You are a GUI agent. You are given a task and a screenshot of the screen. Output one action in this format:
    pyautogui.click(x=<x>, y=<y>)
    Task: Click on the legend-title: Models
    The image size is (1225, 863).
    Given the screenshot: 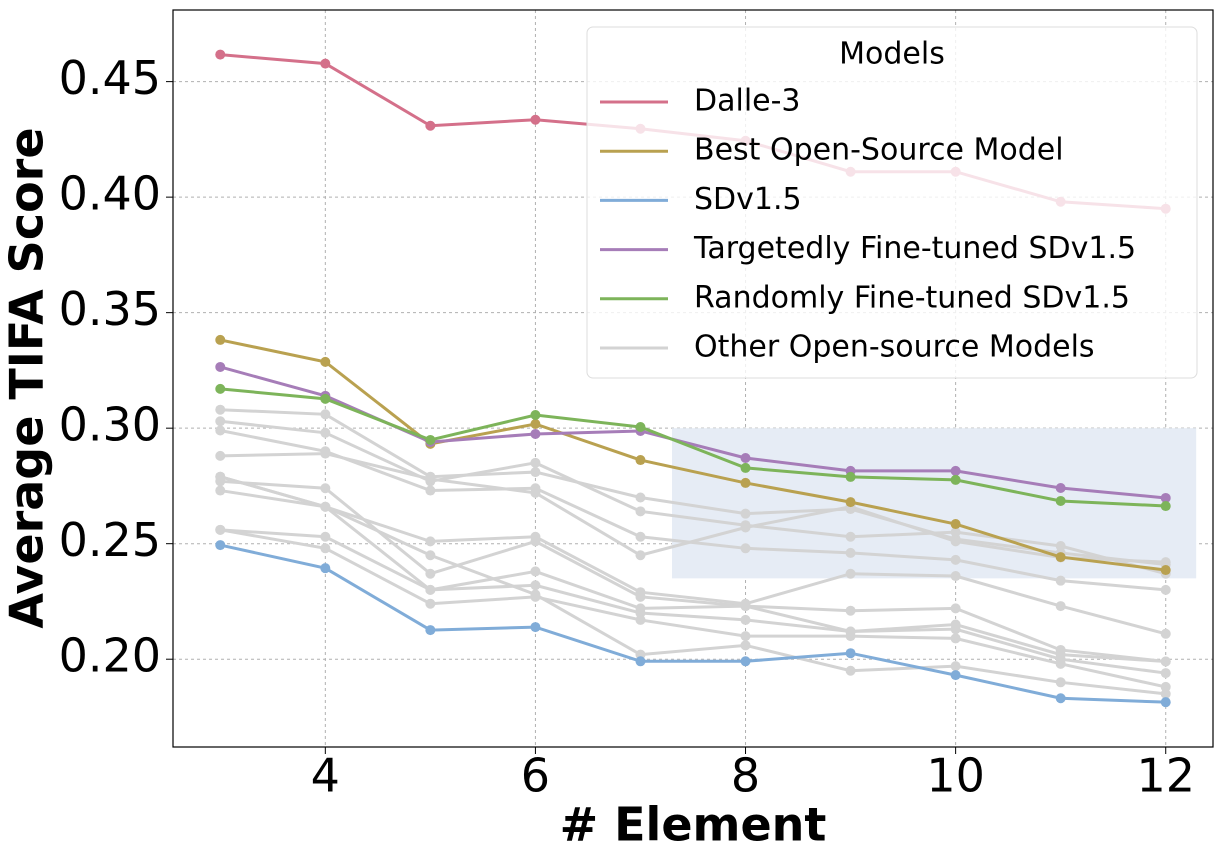 What is the action you would take?
    pyautogui.click(x=892, y=54)
    